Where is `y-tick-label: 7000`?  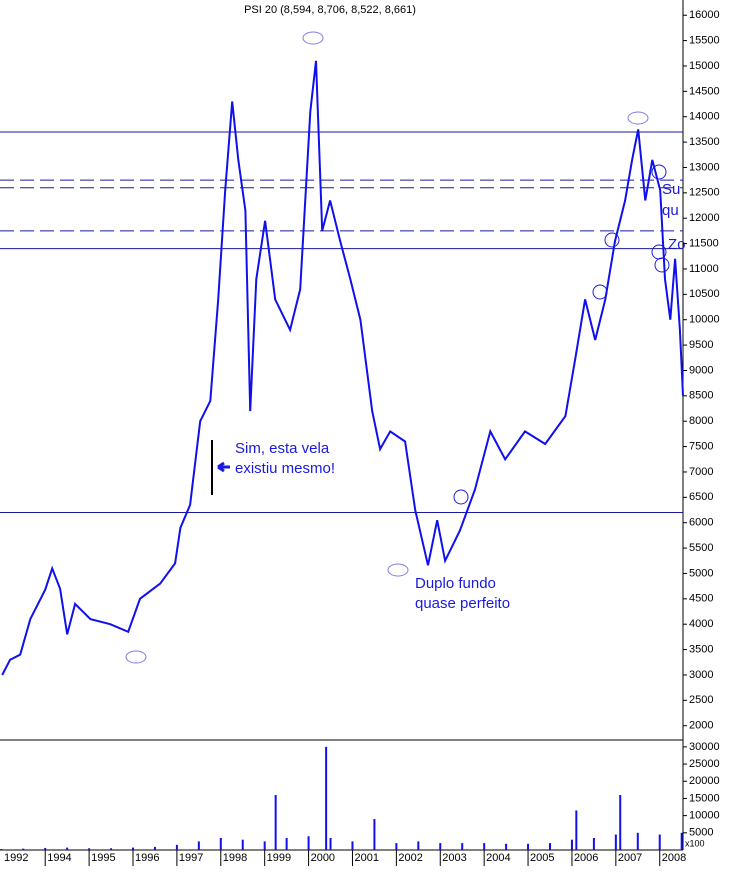 y-tick-label: 7000 is located at coordinates (701, 472).